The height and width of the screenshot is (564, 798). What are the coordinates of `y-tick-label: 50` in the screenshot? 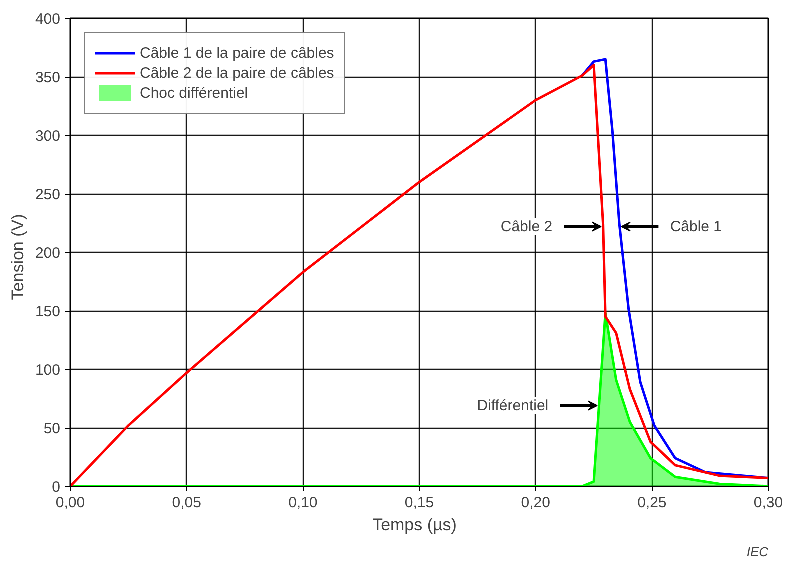 It's located at (52, 429).